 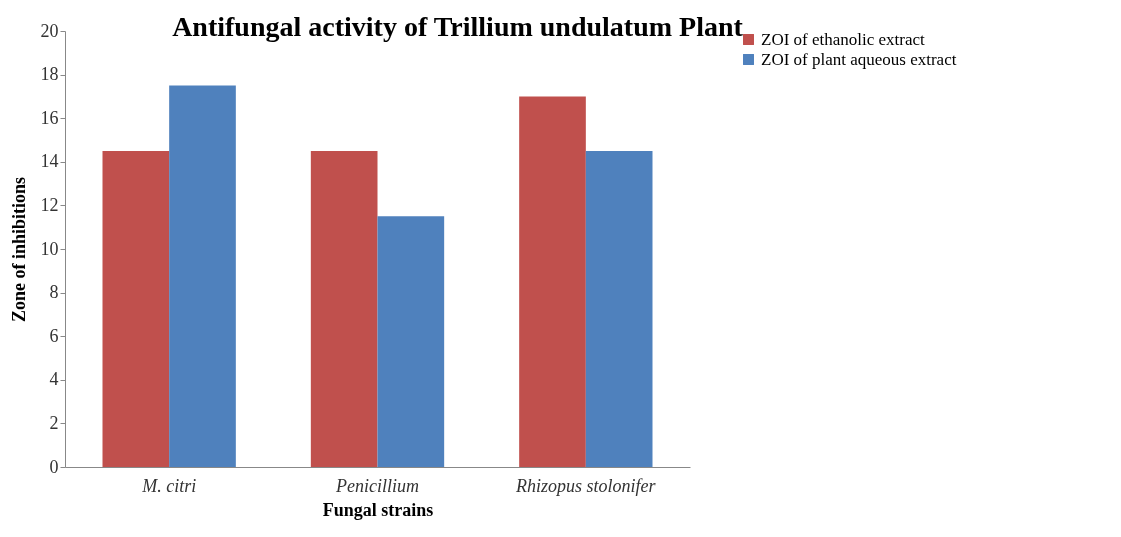 I want to click on legend-label: ZOI of ethanolic extract, so click(x=843, y=39).